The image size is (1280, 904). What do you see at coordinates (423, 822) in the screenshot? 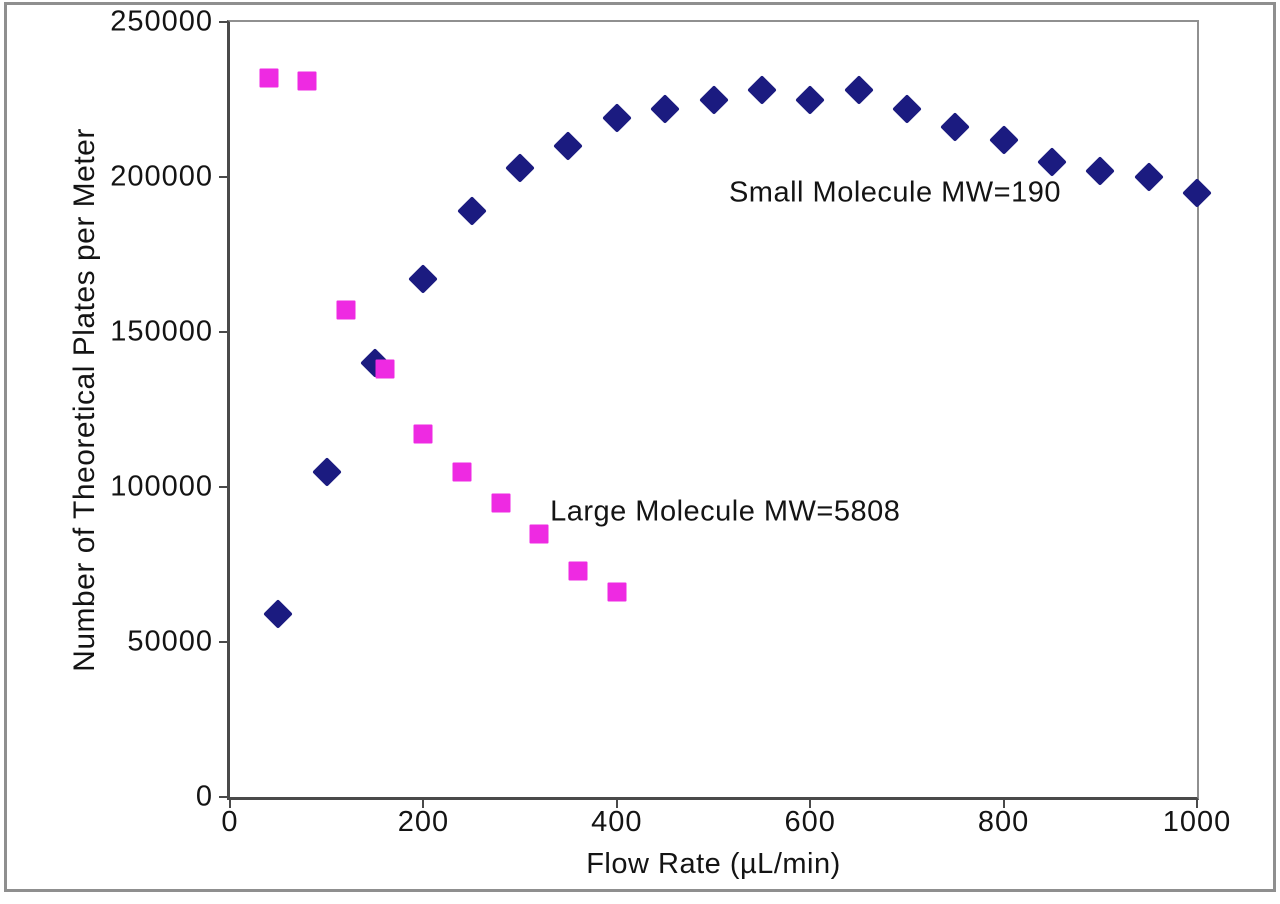
I see `x-tick-label: 200` at bounding box center [423, 822].